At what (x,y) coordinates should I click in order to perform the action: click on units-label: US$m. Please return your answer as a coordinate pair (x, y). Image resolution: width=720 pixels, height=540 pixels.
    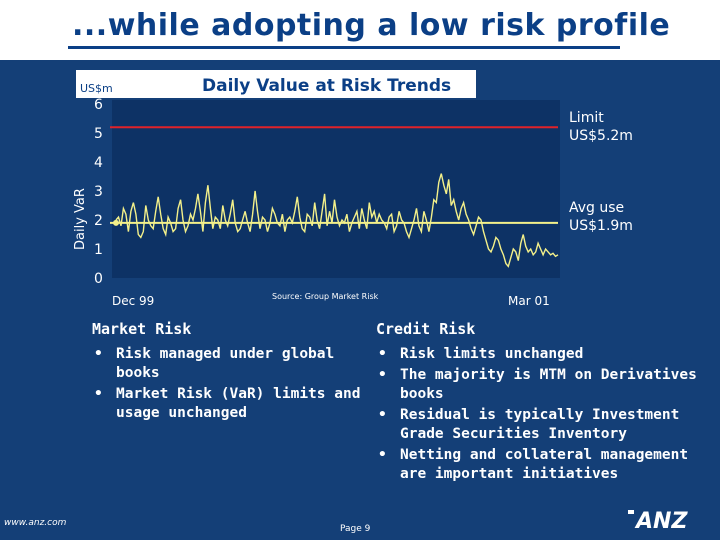
    Looking at the image, I should click on (96, 88).